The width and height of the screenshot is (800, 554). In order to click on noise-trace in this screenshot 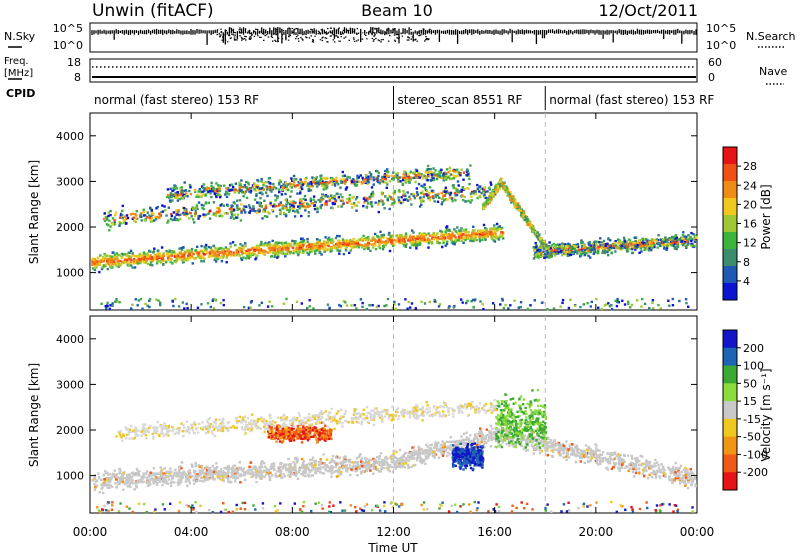, I will do `click(394, 36)`.